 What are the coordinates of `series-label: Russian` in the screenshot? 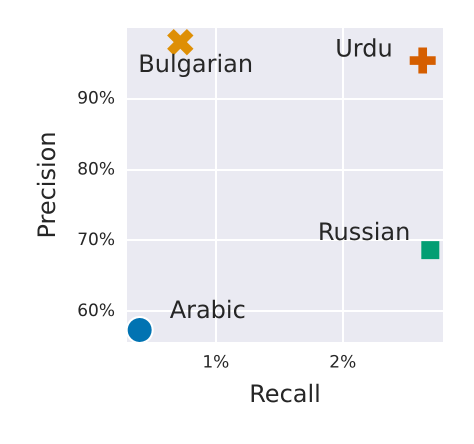 It's located at (364, 232).